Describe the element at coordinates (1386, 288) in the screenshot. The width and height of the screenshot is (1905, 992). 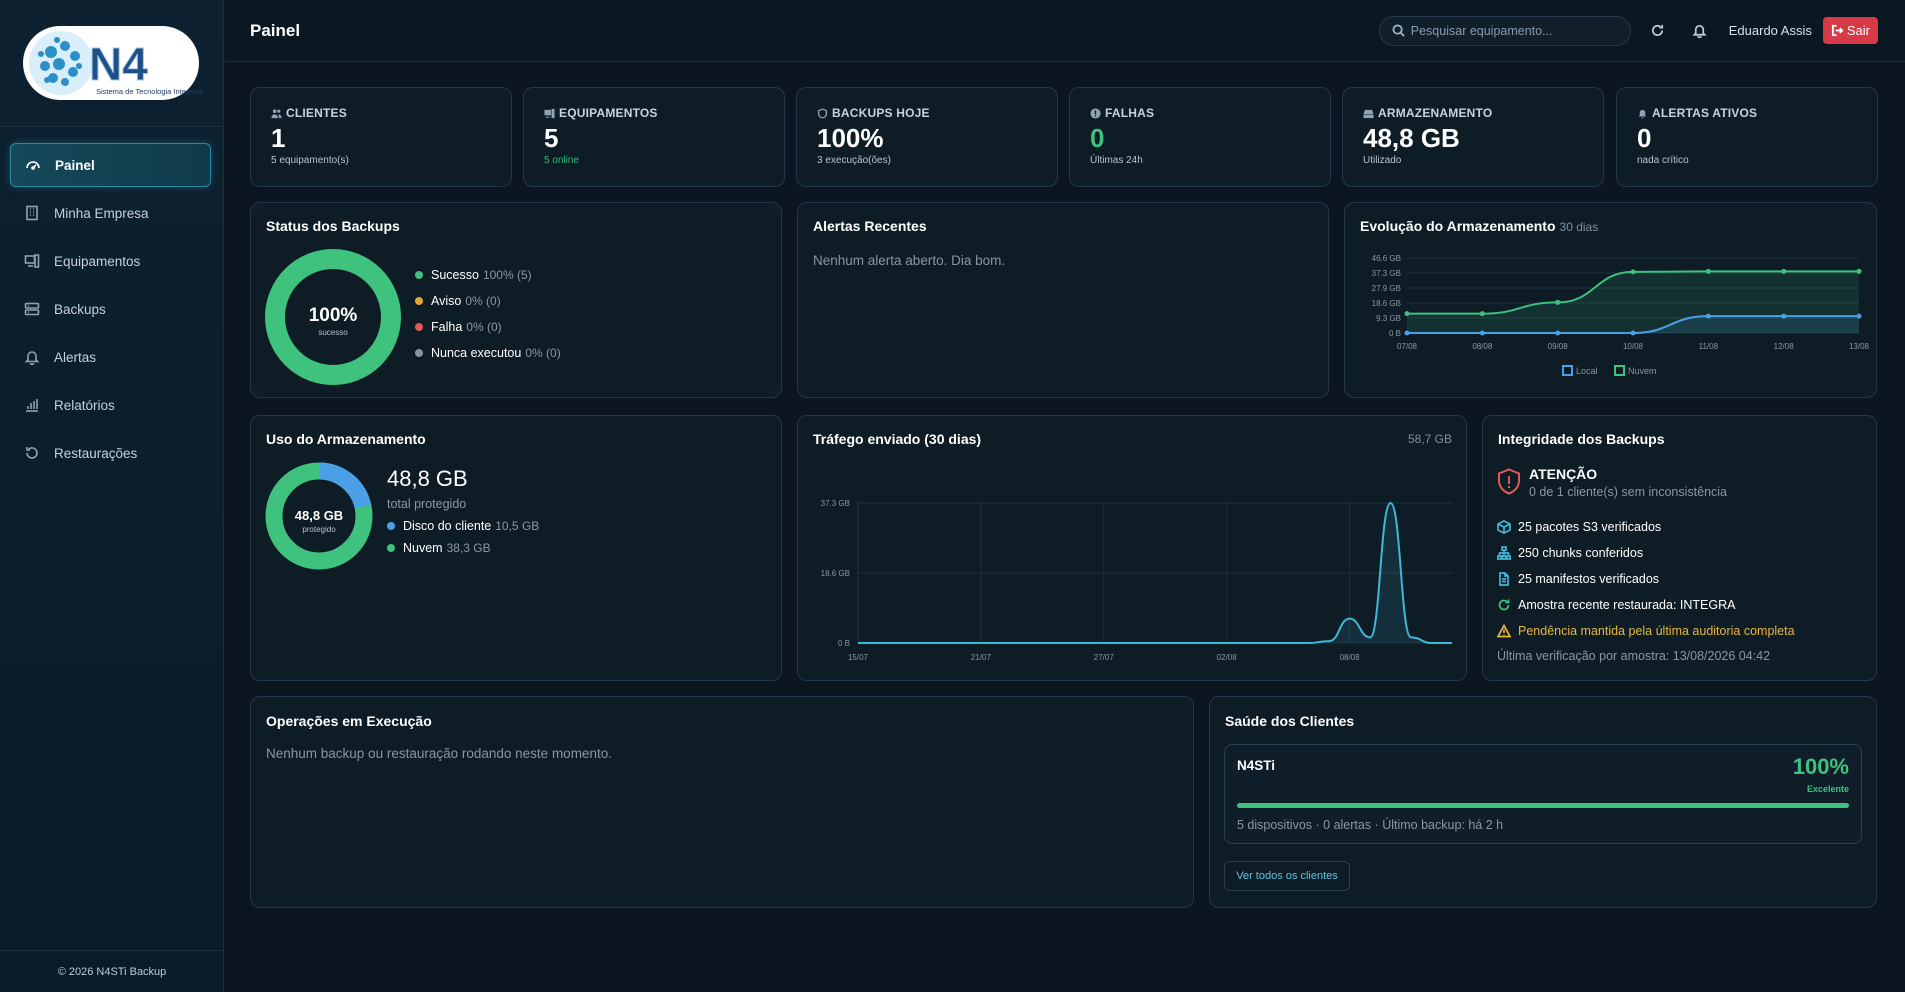
I see `y-tick-label: 27.9 GB` at that location.